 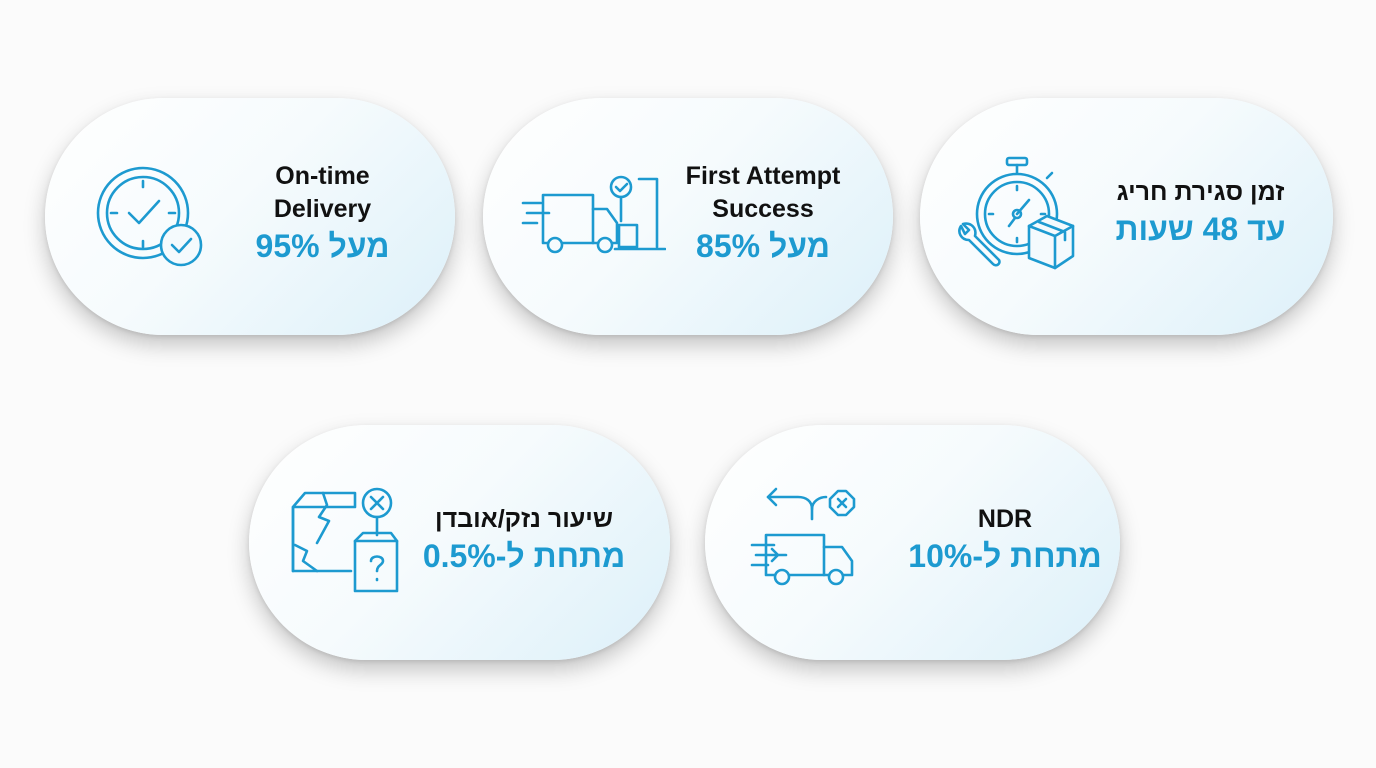 What do you see at coordinates (810, 542) in the screenshot?
I see `truck-return-x-icon` at bounding box center [810, 542].